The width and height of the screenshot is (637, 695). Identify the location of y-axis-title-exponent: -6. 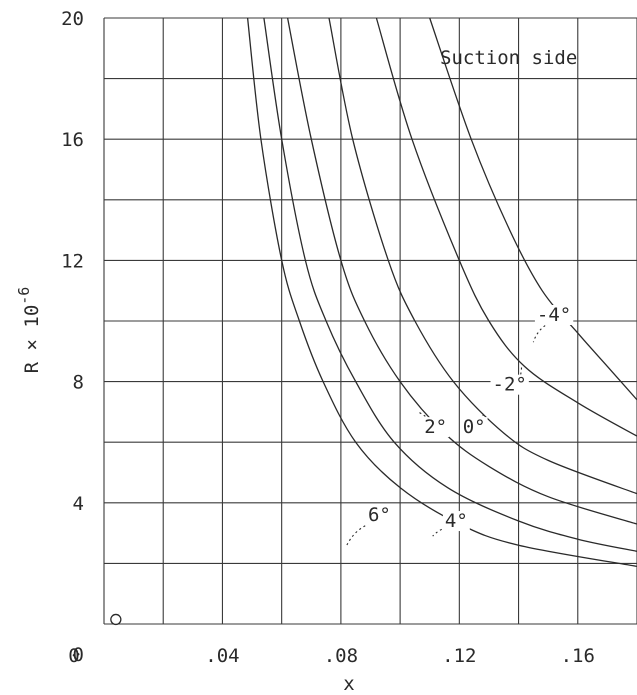
(24, 296).